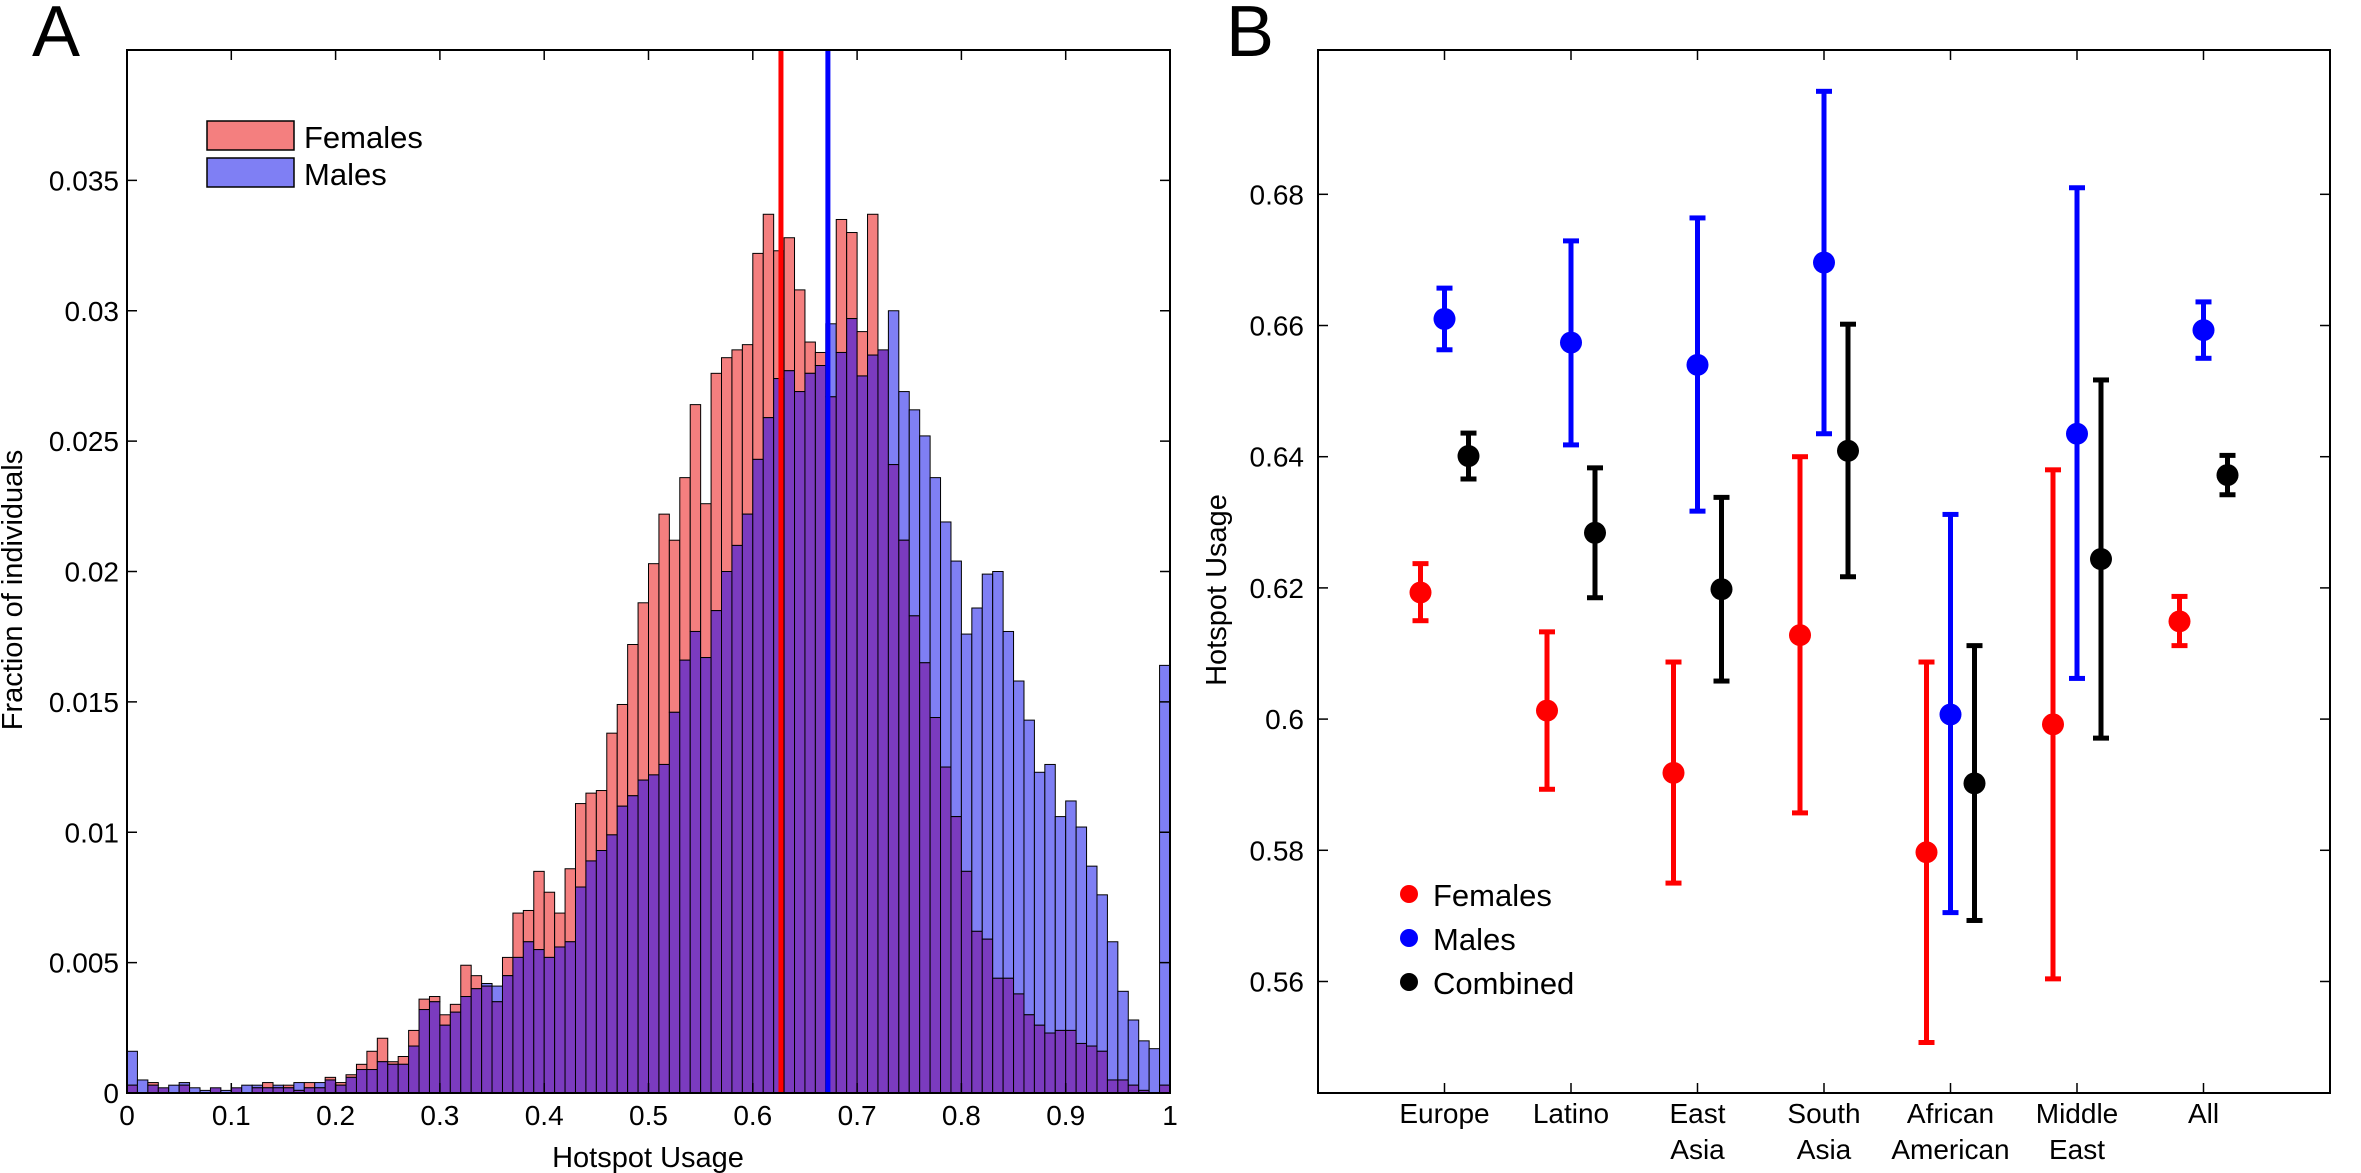 The height and width of the screenshot is (1173, 2361). I want to click on female-bar-0p58, so click(737, 447).